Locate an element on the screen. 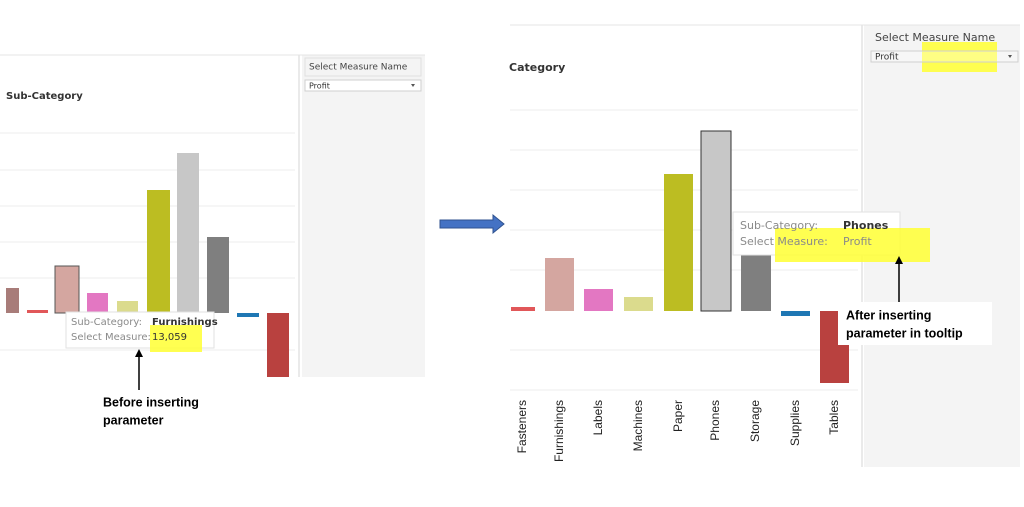  category-label: Fasteners is located at coordinates (522, 426).